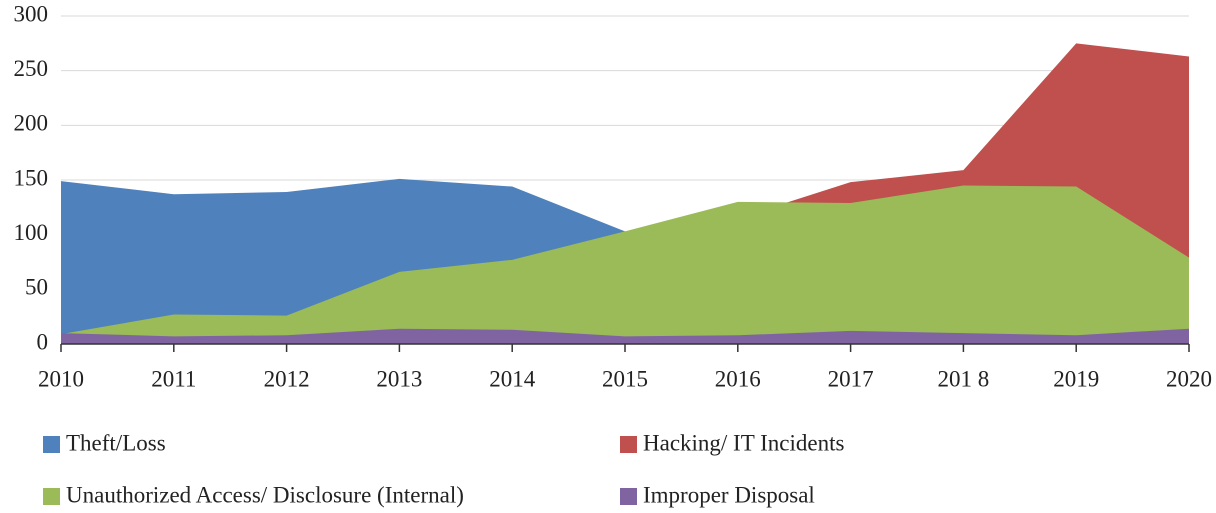 Image resolution: width=1216 pixels, height=513 pixels. I want to click on x-tick-label: 2017, so click(851, 378).